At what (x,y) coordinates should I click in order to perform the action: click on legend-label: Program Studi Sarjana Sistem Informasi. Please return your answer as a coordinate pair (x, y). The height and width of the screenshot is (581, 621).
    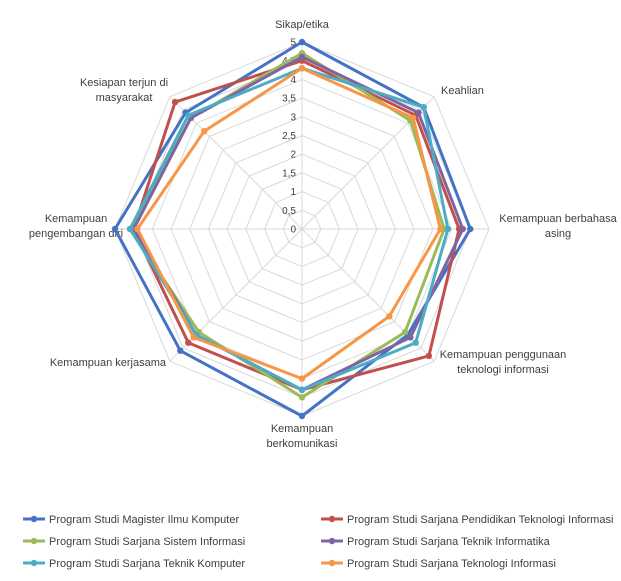
    Looking at the image, I should click on (147, 542).